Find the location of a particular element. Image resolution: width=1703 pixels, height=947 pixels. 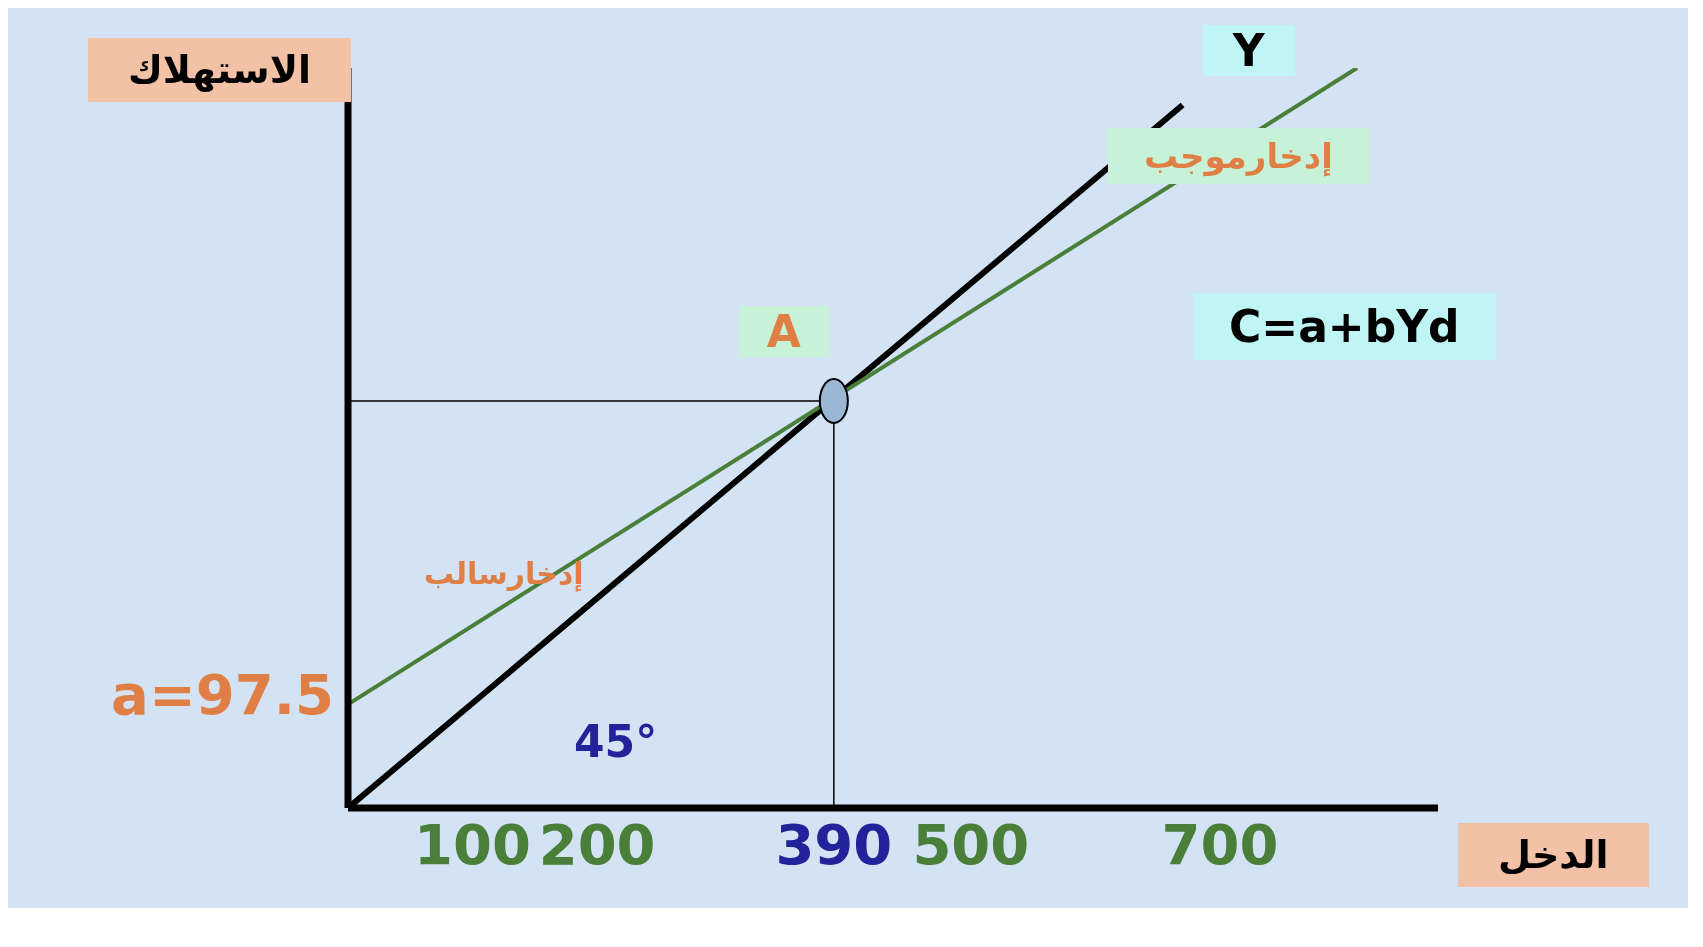

annotation: 45° is located at coordinates (616, 742).